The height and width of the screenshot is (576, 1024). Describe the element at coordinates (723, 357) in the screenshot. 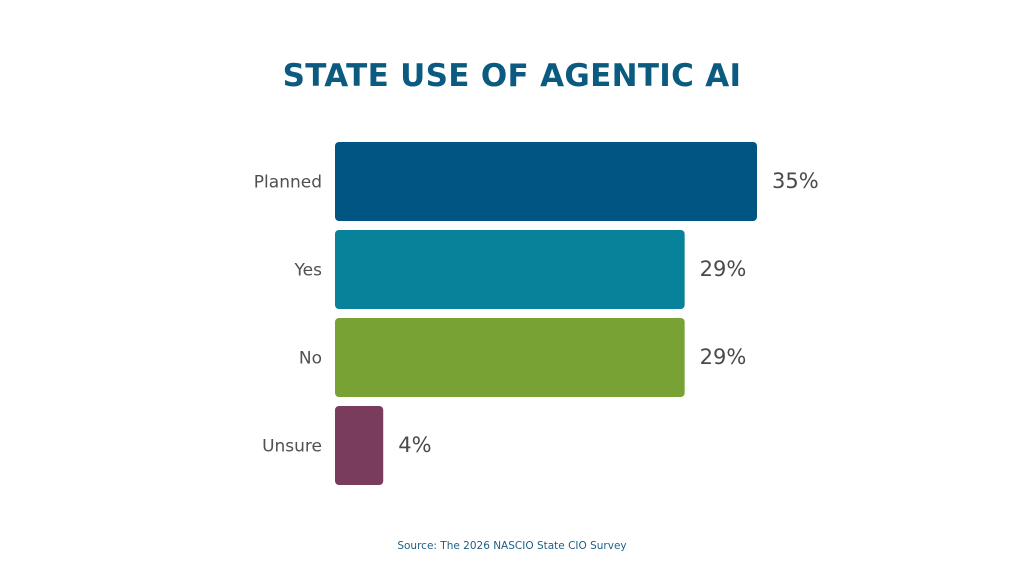

I see `value-label-no: 29%` at that location.